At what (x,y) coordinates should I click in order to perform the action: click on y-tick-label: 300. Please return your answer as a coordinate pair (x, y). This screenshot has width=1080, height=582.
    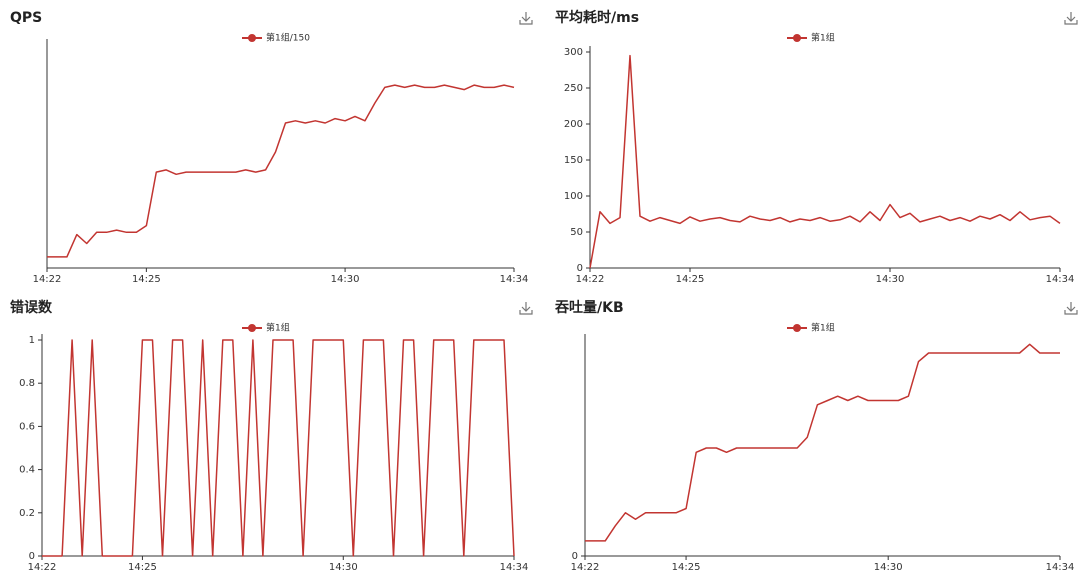
    Looking at the image, I should click on (573, 52).